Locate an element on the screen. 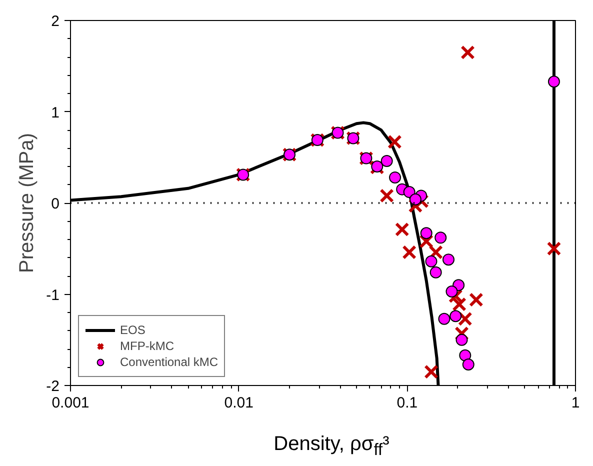 This screenshot has height=466, width=593. legend-label: MFP-kMC is located at coordinates (147, 346).